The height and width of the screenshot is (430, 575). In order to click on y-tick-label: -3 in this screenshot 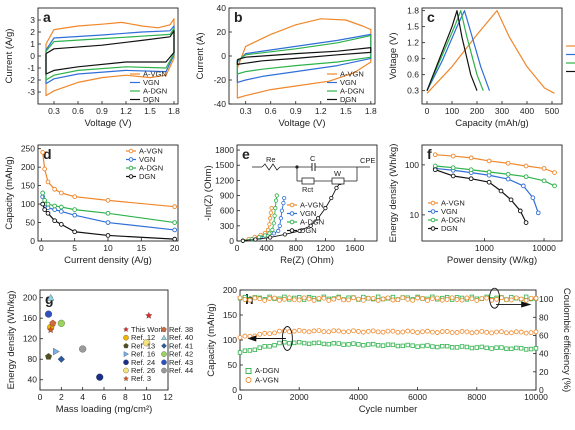, I will do `click(31, 92)`.